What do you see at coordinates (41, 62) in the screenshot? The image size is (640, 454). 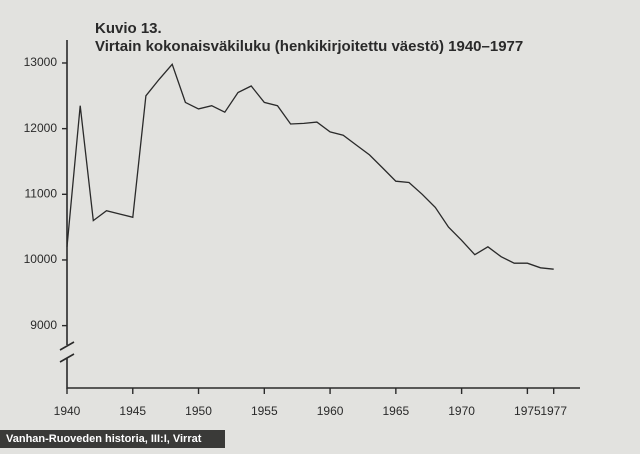 I see `y-tick-label: 13000` at bounding box center [41, 62].